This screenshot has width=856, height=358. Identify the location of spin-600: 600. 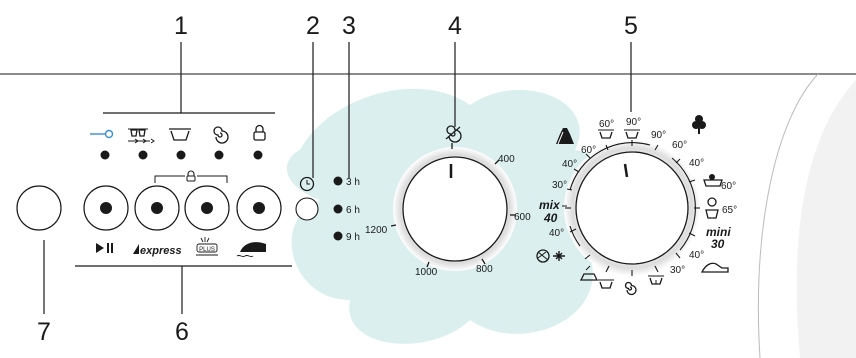
(522, 217).